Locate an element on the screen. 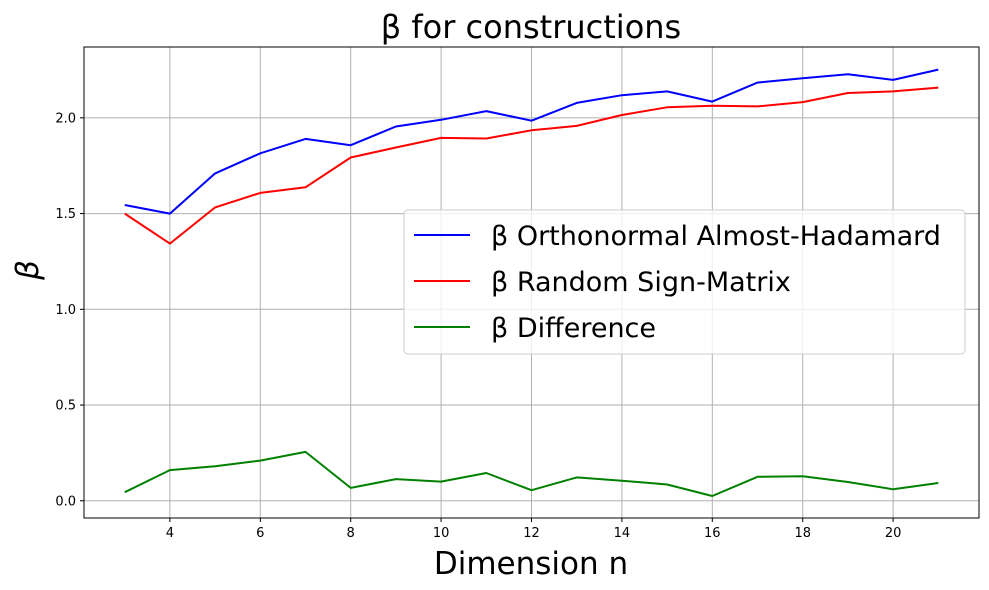 The image size is (989, 590). legend-label: β Difference is located at coordinates (573, 328).